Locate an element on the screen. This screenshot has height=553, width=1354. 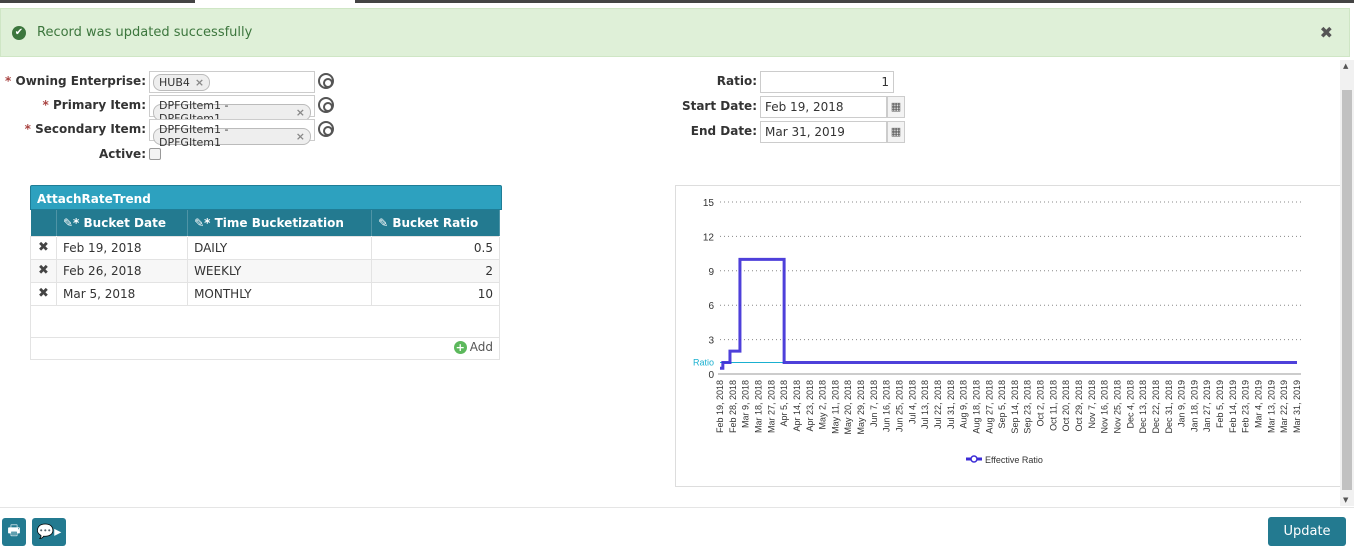
header-actions is located at coordinates (43, 223).